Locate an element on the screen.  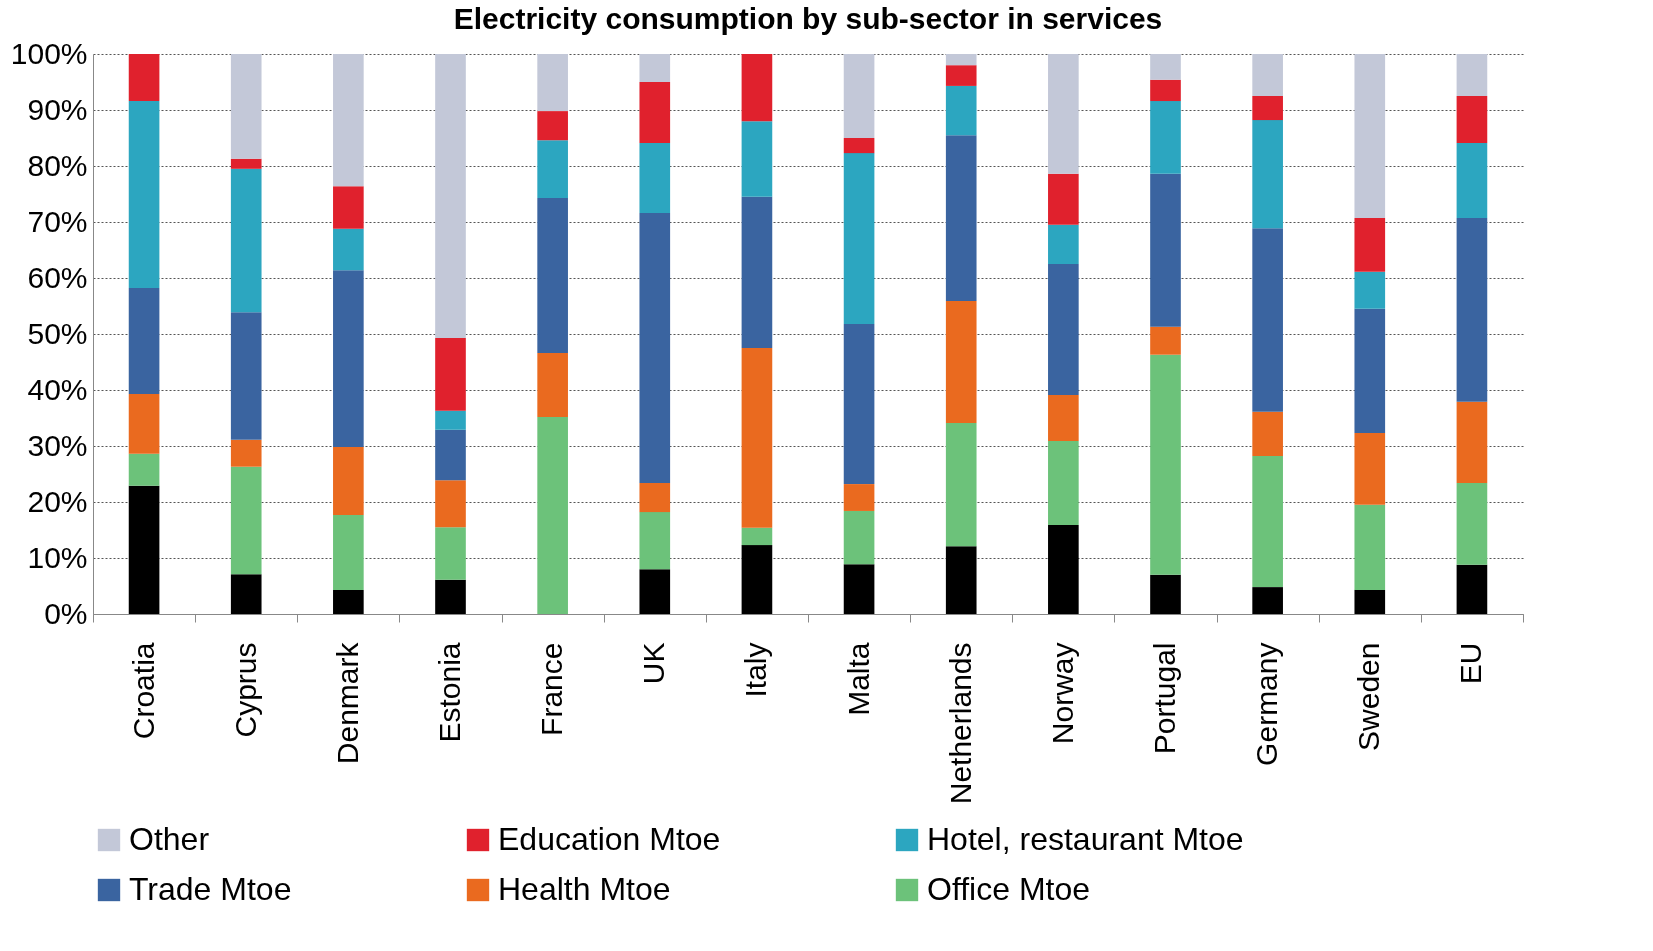
x-tick-label: Portugal is located at coordinates (1164, 698).